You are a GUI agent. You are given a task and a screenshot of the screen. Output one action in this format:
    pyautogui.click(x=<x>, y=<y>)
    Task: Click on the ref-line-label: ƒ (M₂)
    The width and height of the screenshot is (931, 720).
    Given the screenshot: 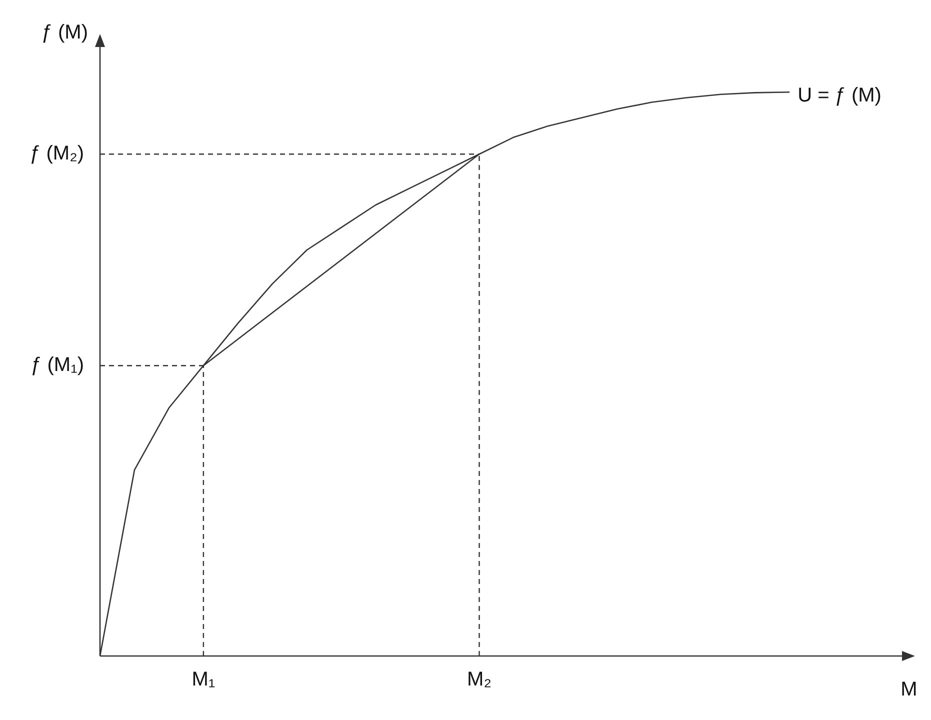 What is the action you would take?
    pyautogui.click(x=57, y=153)
    